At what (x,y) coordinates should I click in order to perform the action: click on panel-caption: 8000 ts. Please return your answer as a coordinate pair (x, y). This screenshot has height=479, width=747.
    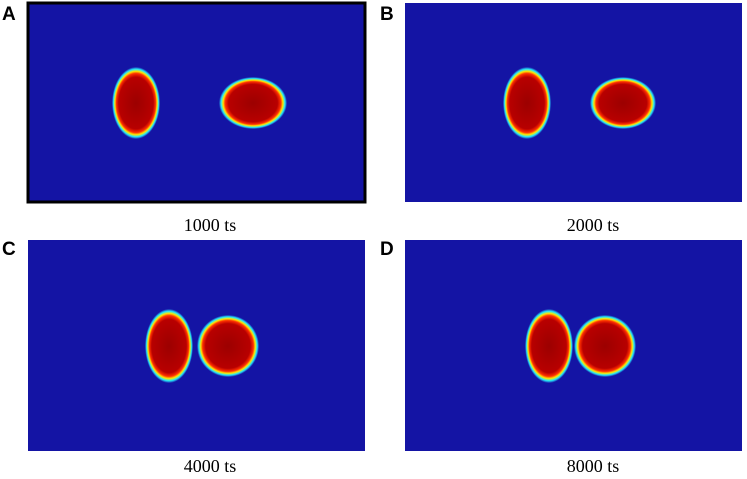
    Looking at the image, I should click on (593, 466).